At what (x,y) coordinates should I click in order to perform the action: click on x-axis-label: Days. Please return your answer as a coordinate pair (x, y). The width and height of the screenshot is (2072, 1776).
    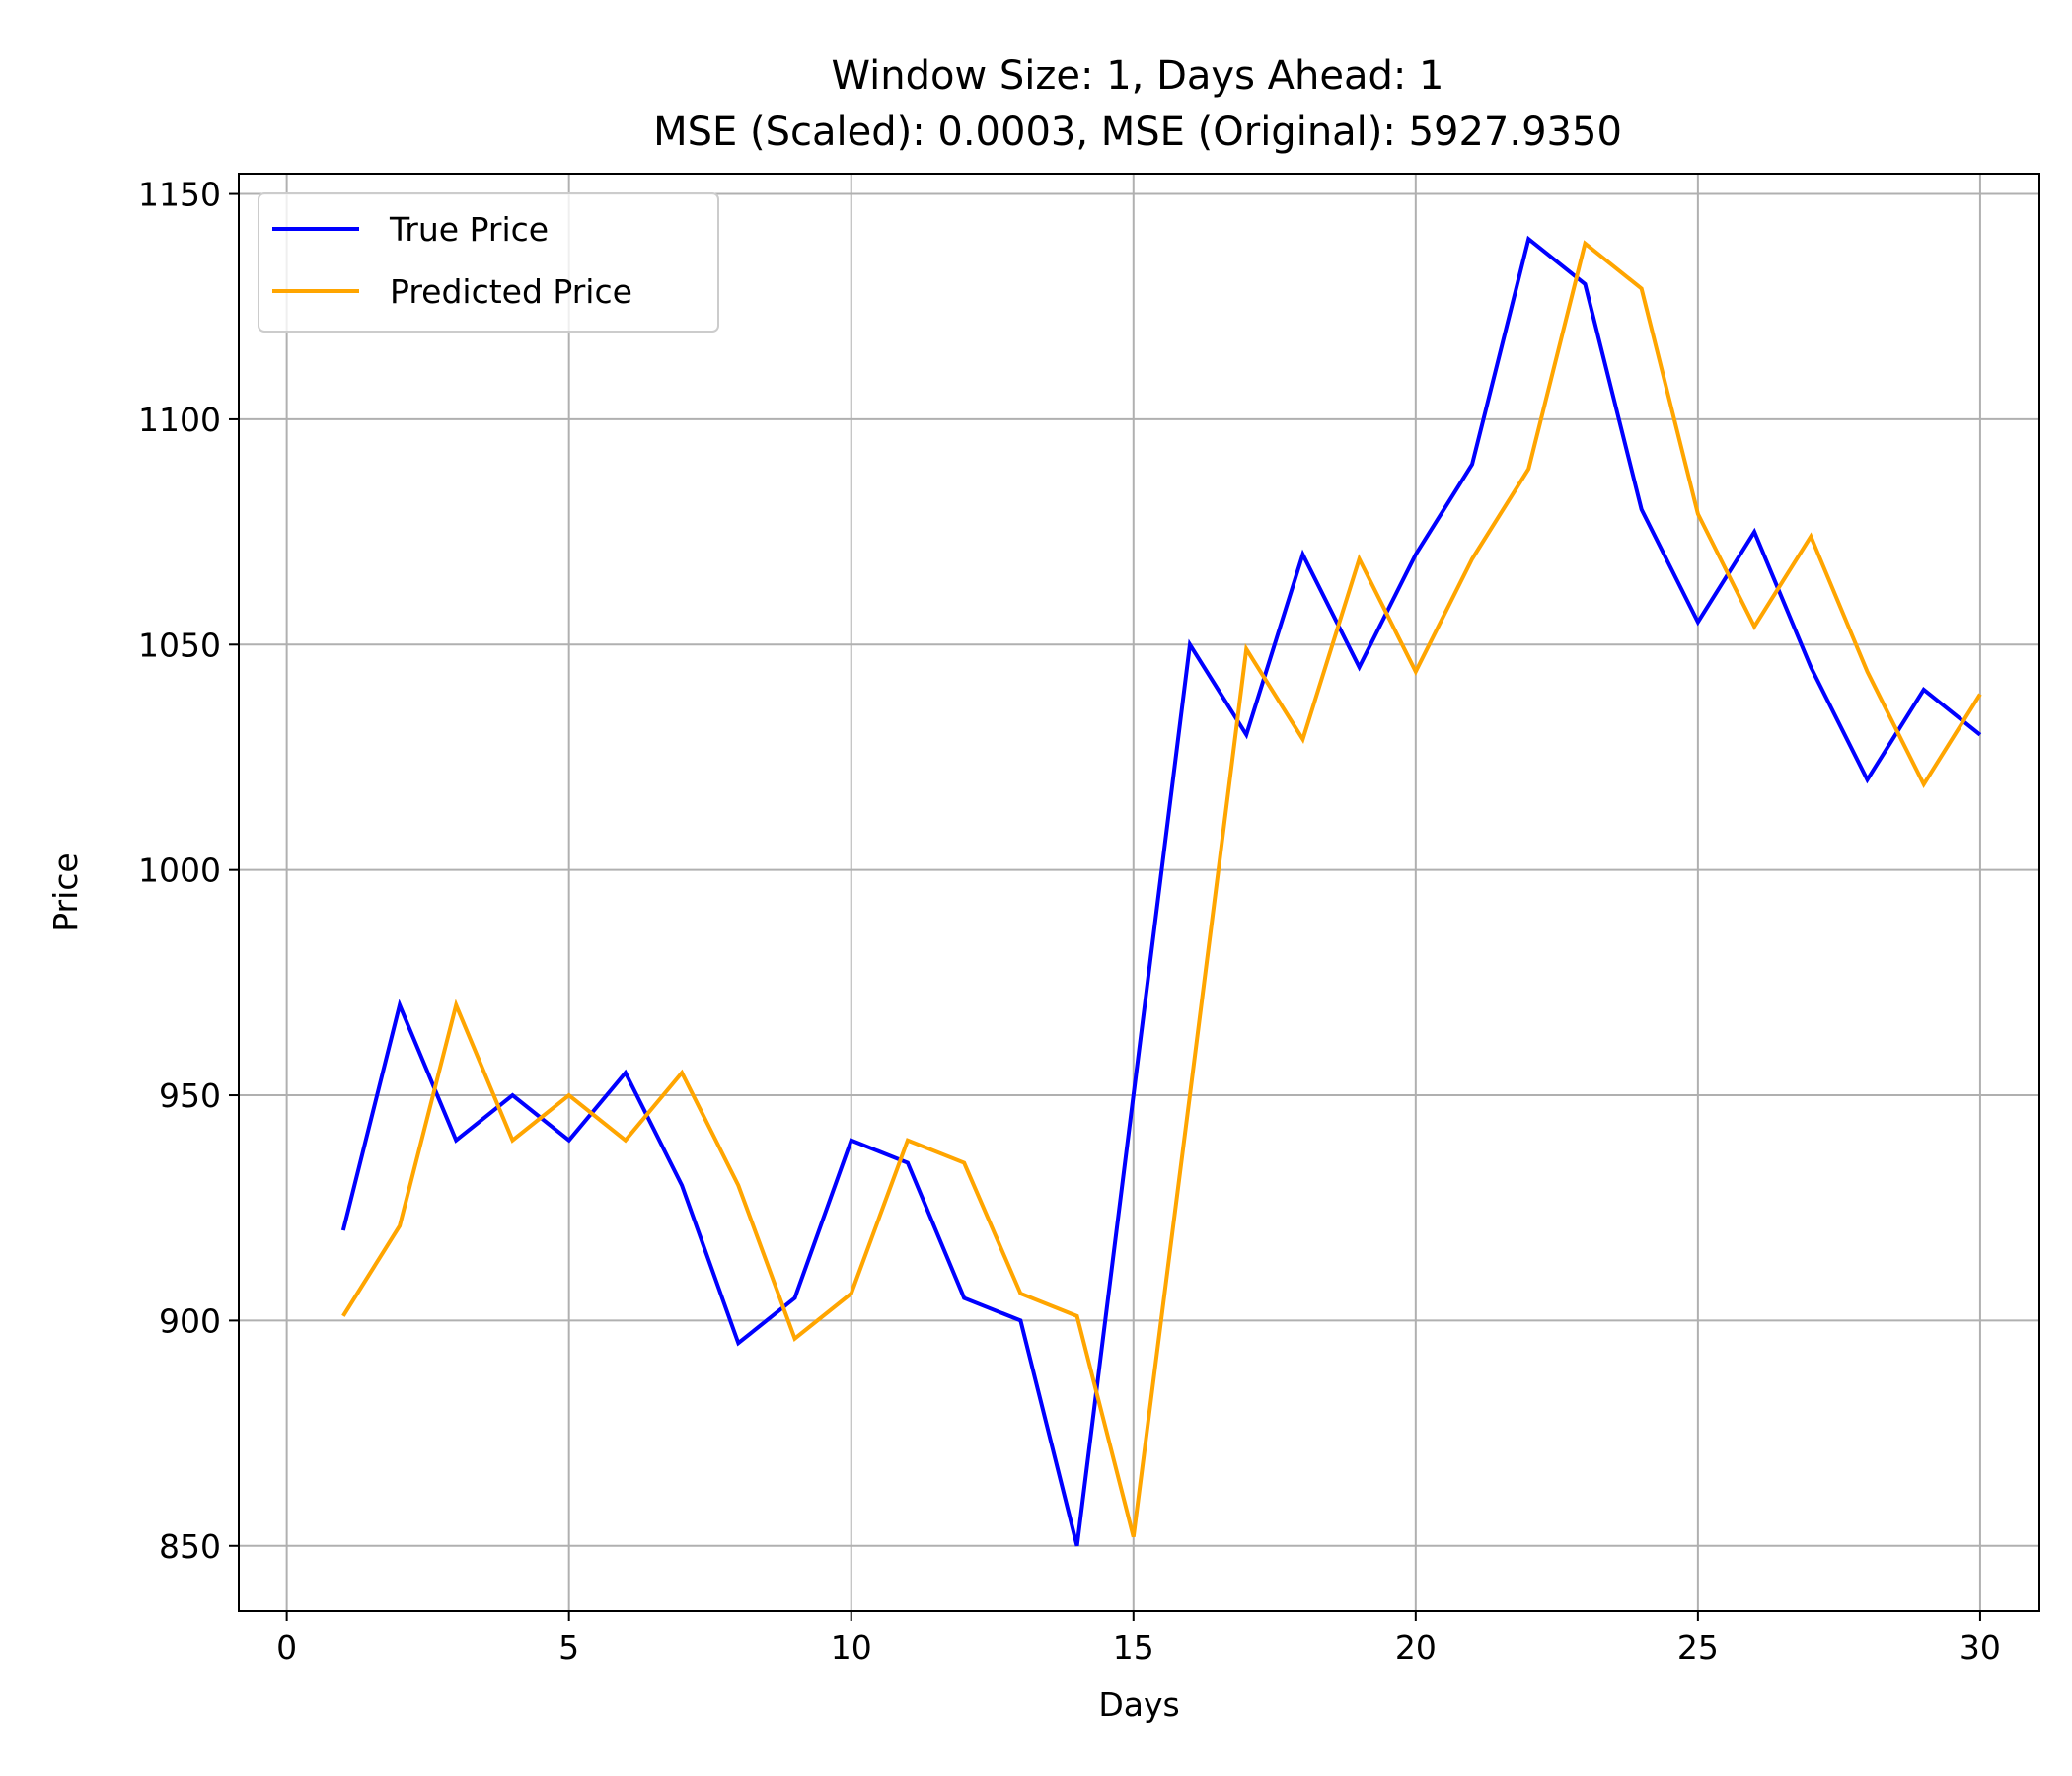
    Looking at the image, I should click on (1138, 1705).